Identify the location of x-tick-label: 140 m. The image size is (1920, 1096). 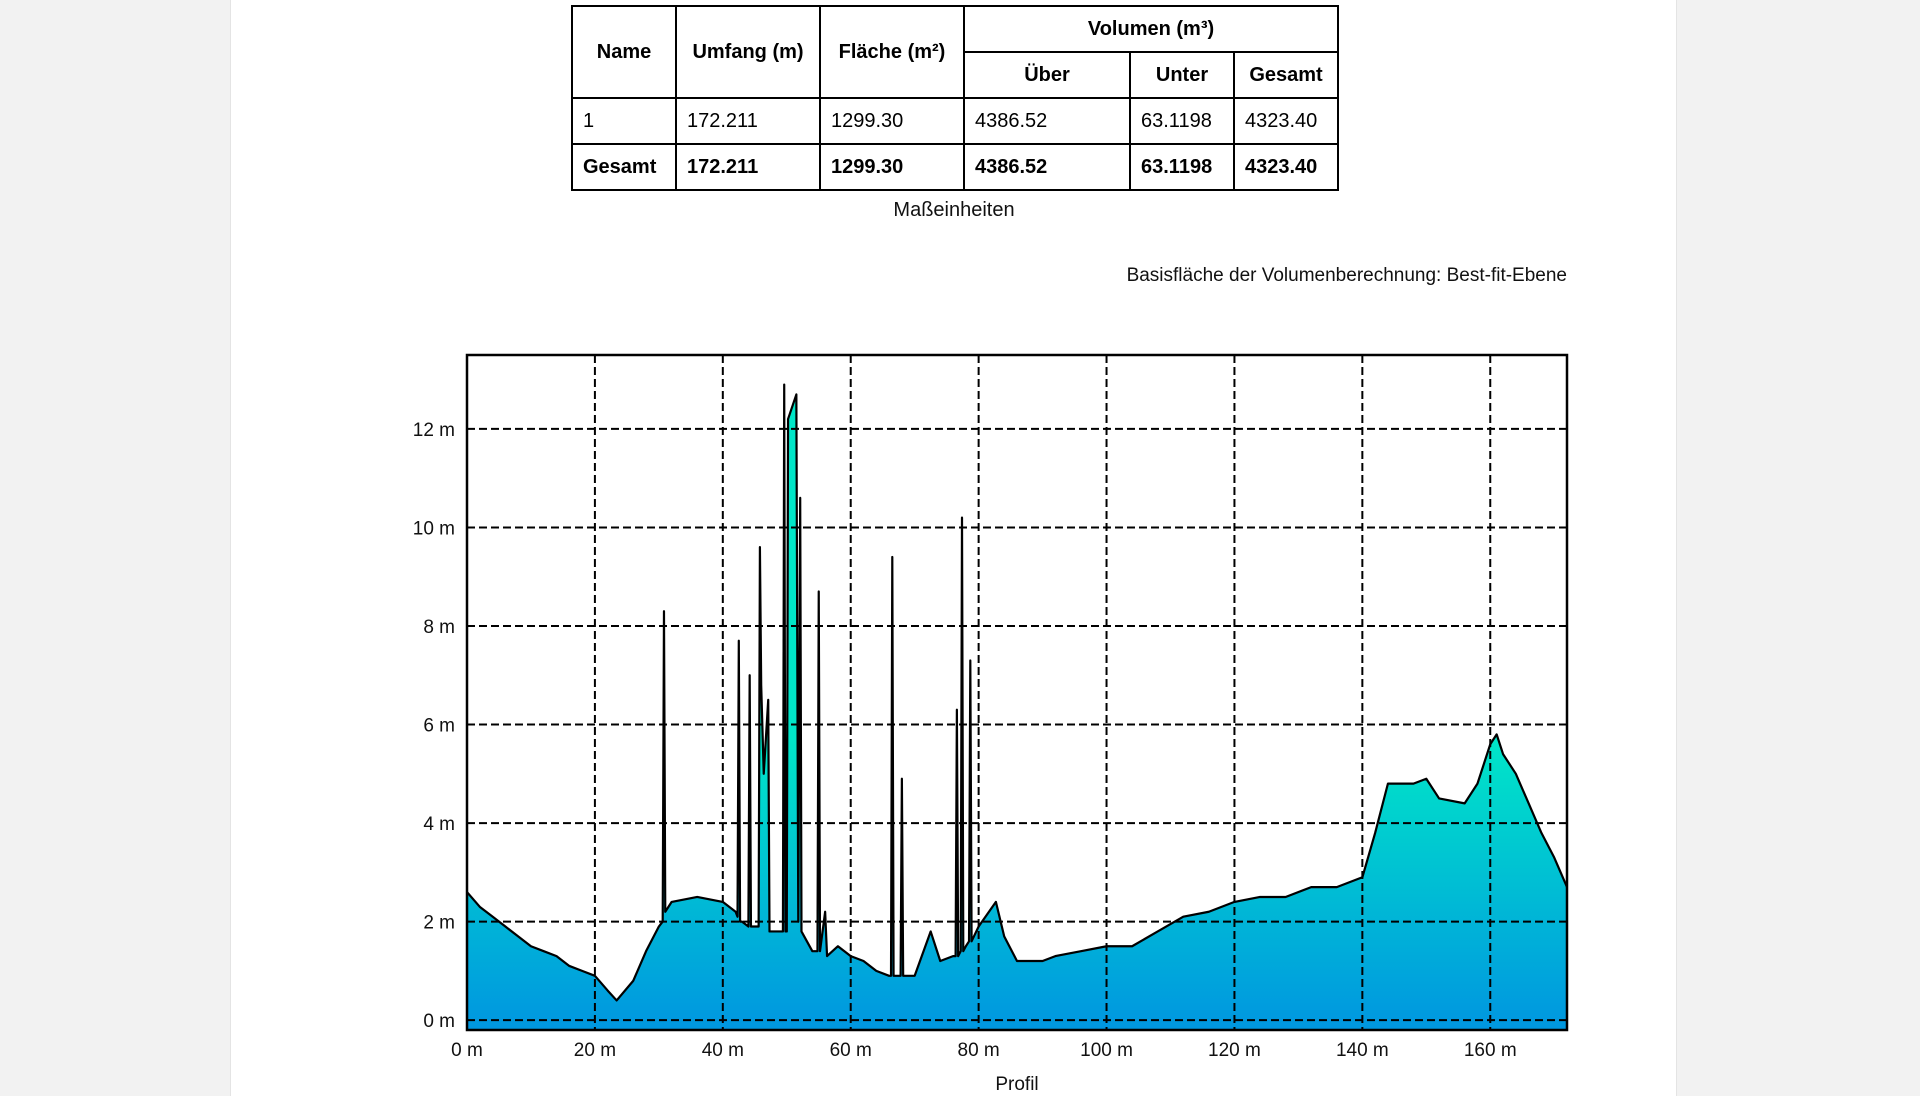
(1362, 1050).